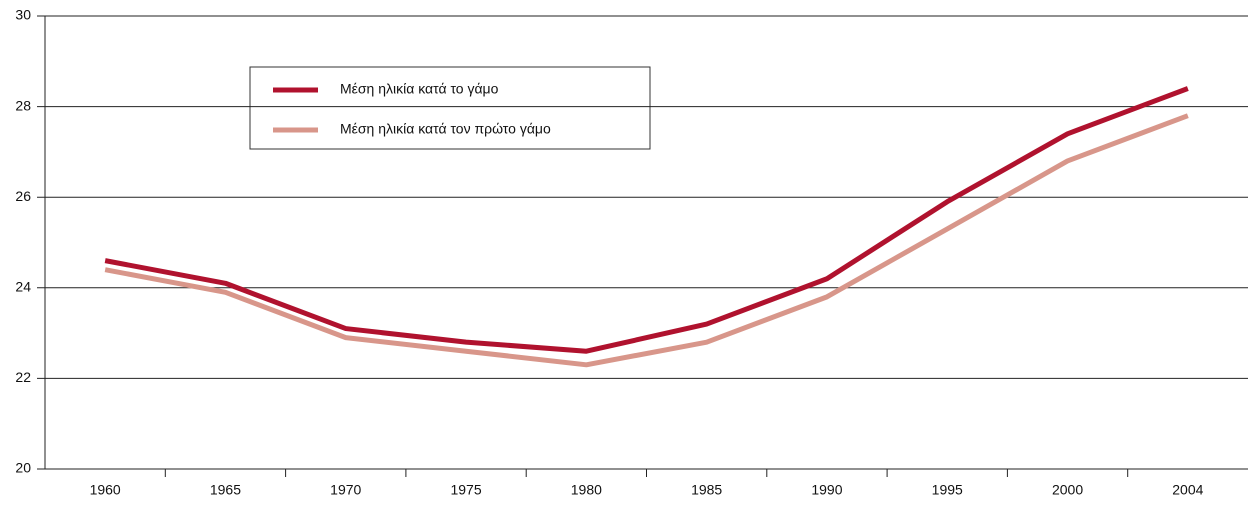  I want to click on legend-box, so click(450, 108).